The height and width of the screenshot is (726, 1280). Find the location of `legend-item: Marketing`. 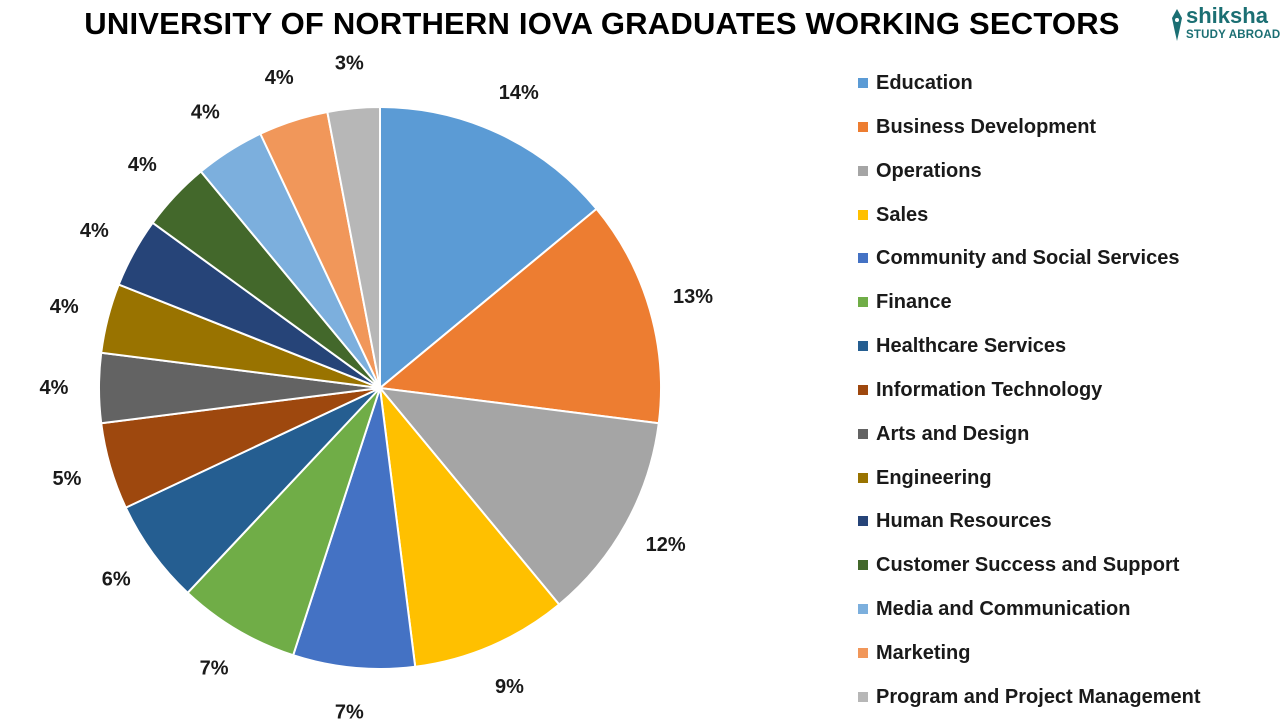

legend-item: Marketing is located at coordinates (1058, 660).